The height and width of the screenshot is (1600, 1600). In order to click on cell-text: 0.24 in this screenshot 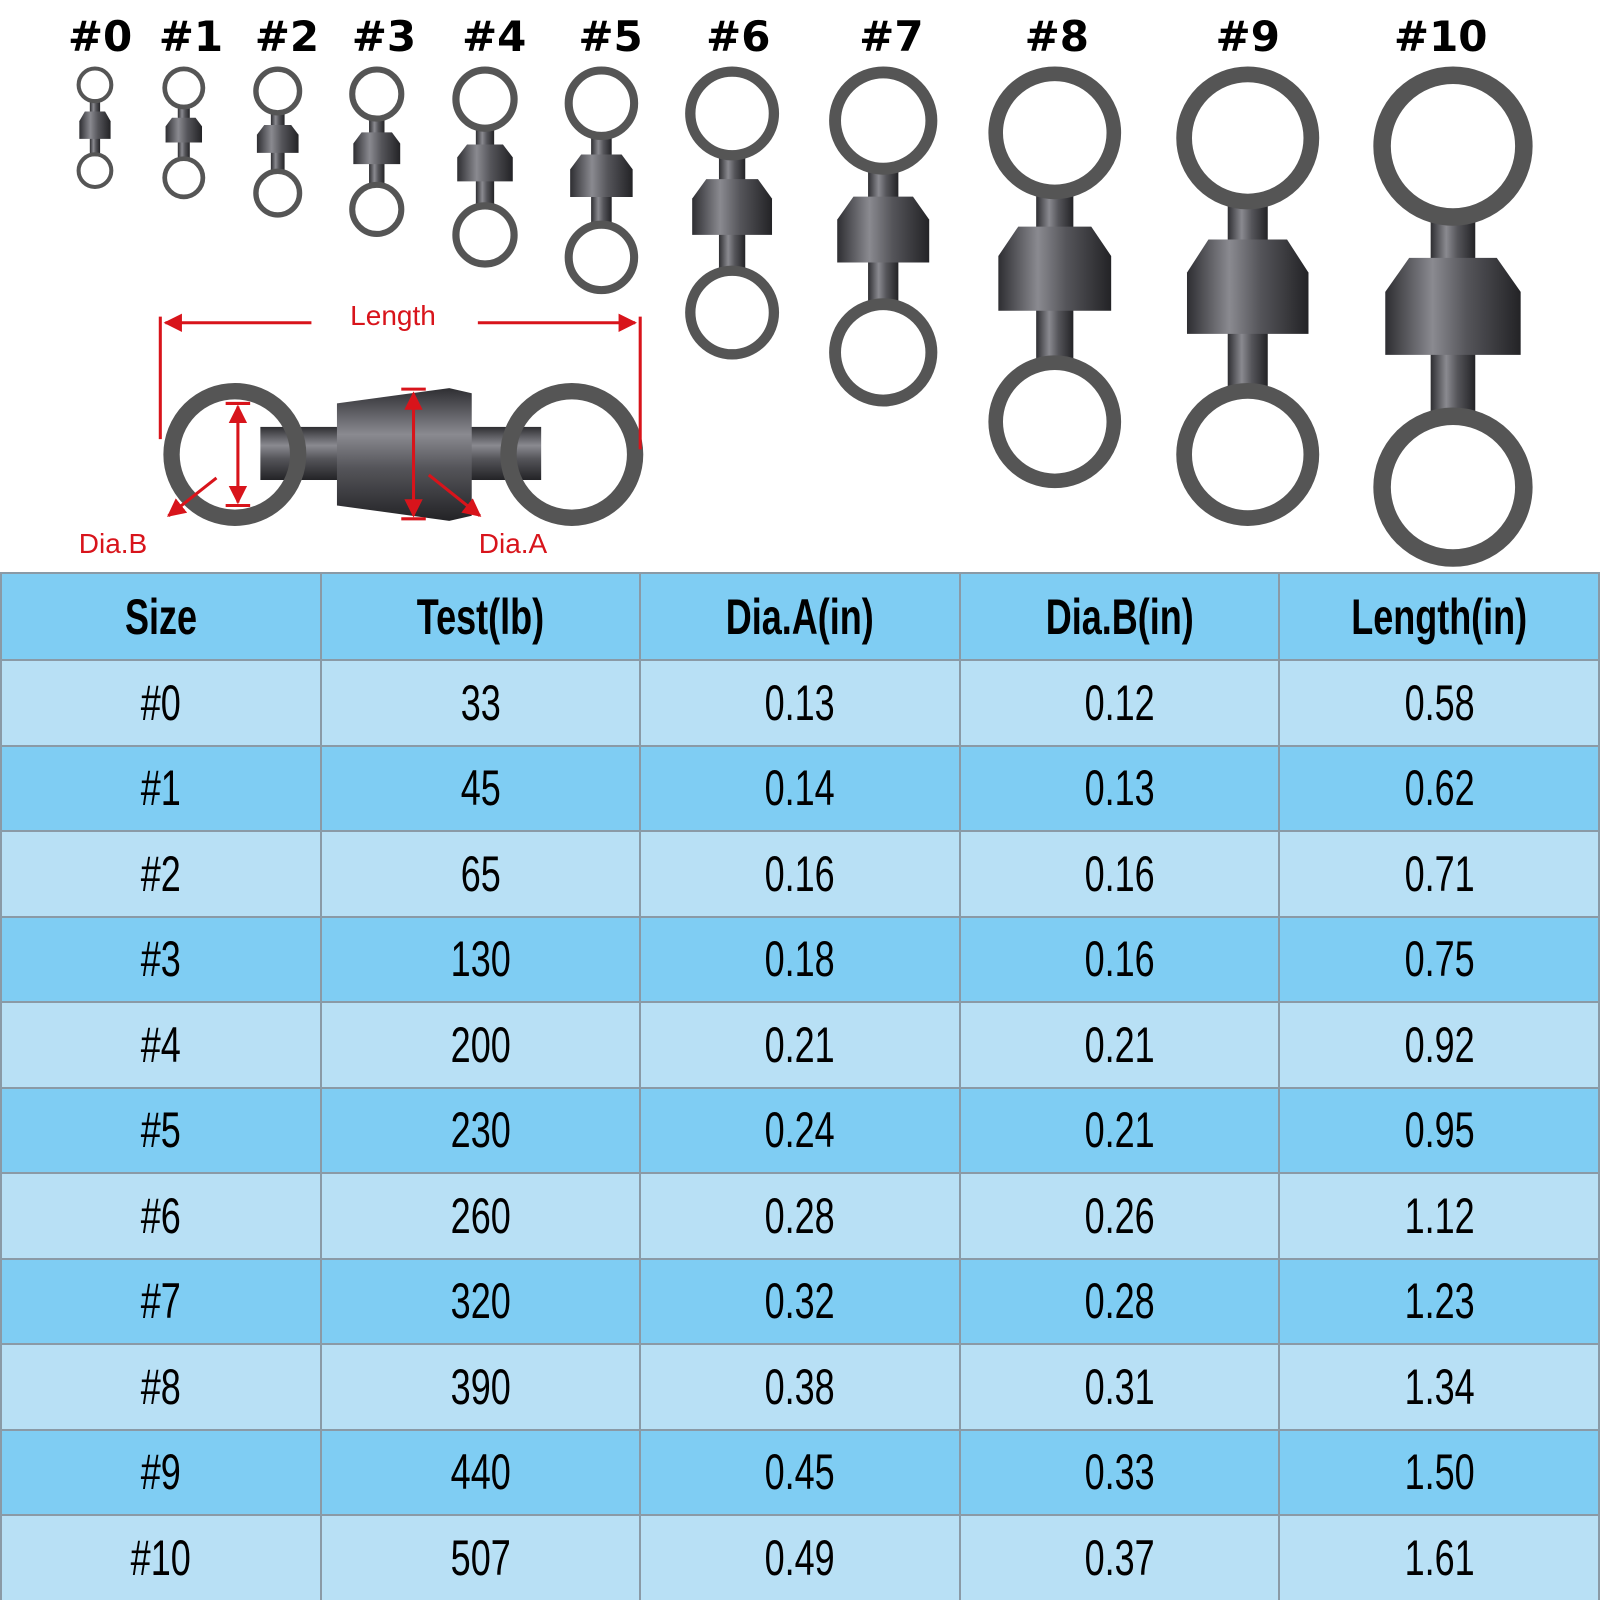, I will do `click(800, 1130)`.